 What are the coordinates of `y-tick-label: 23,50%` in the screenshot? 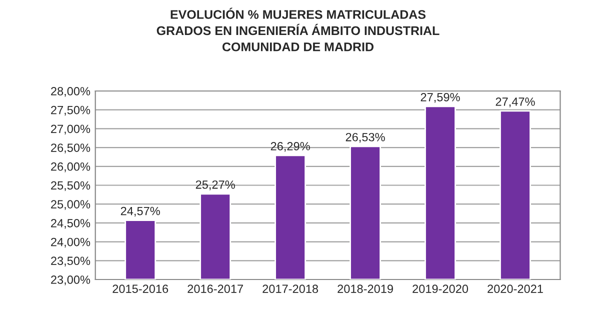 It's located at (70, 261).